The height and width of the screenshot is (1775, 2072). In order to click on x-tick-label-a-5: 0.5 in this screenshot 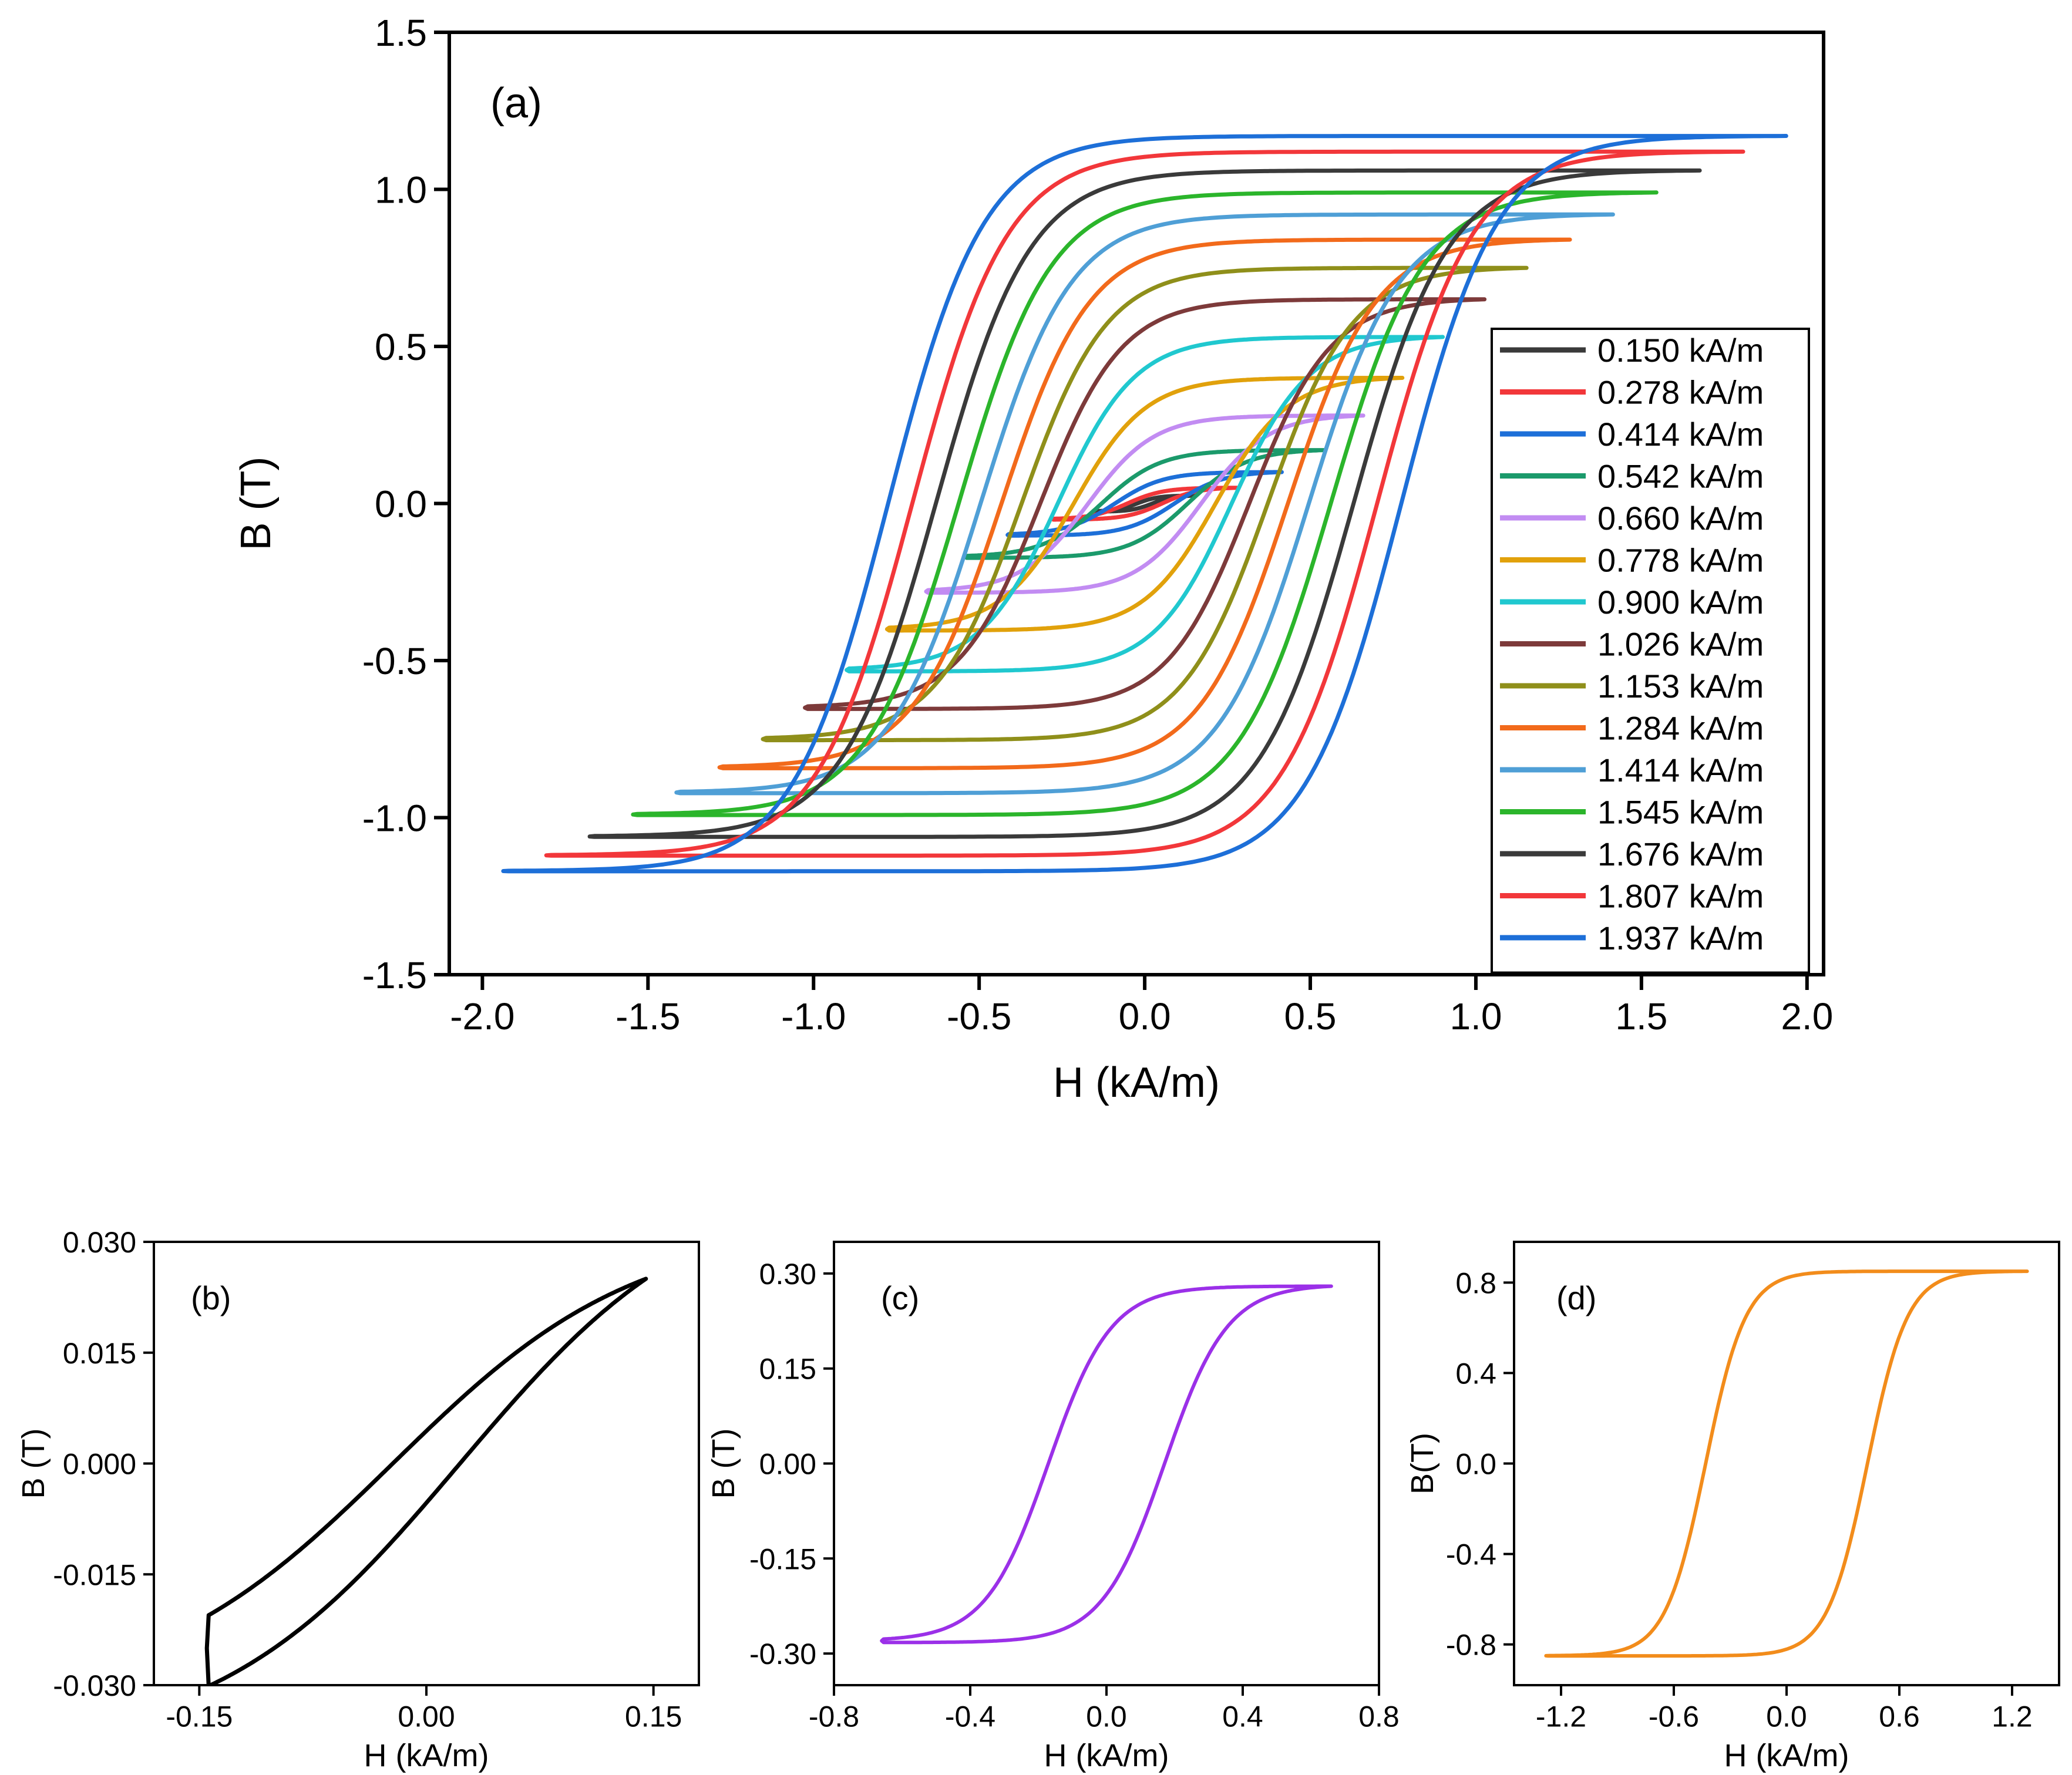, I will do `click(1310, 1016)`.